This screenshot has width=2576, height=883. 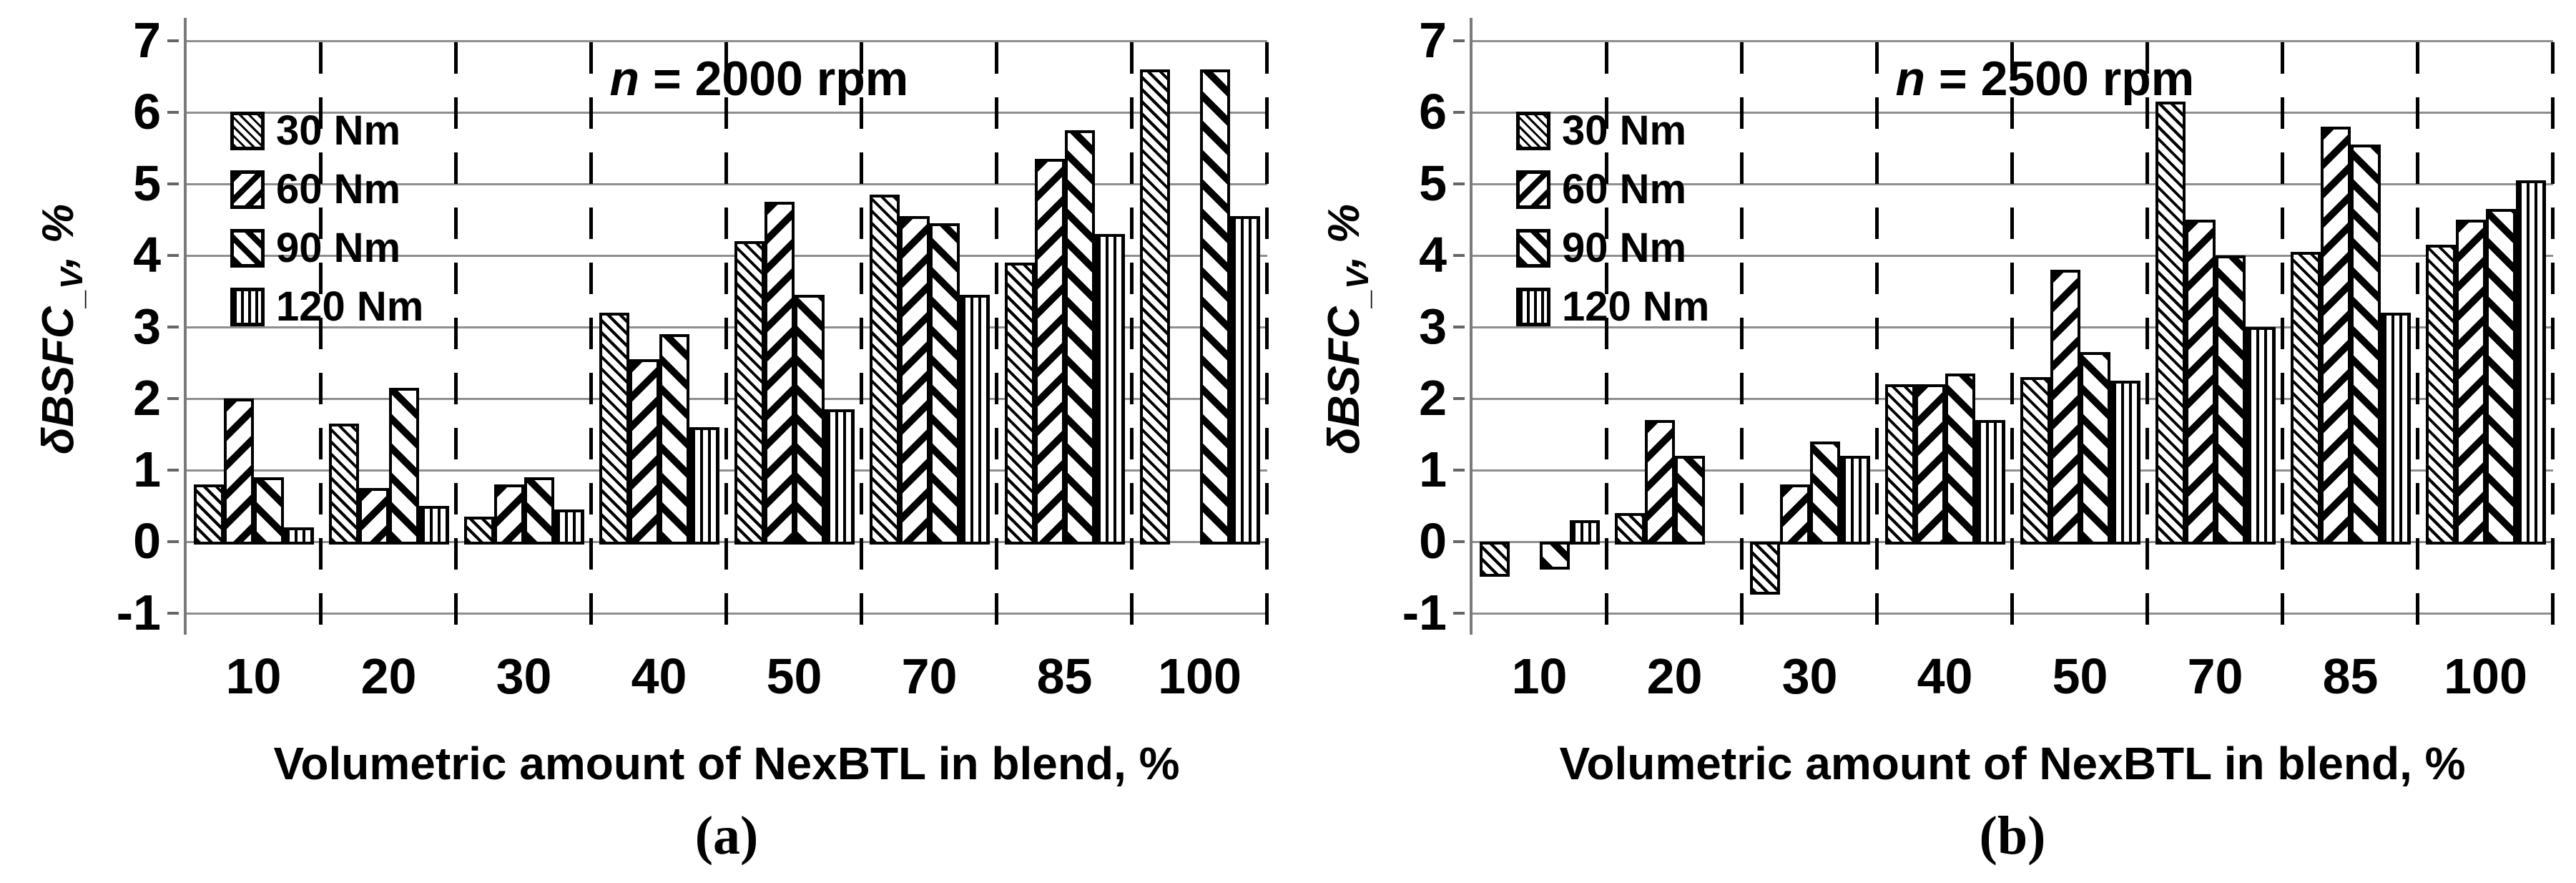 What do you see at coordinates (1533, 248) in the screenshot?
I see `wide-diagonal-down-swatch-icon` at bounding box center [1533, 248].